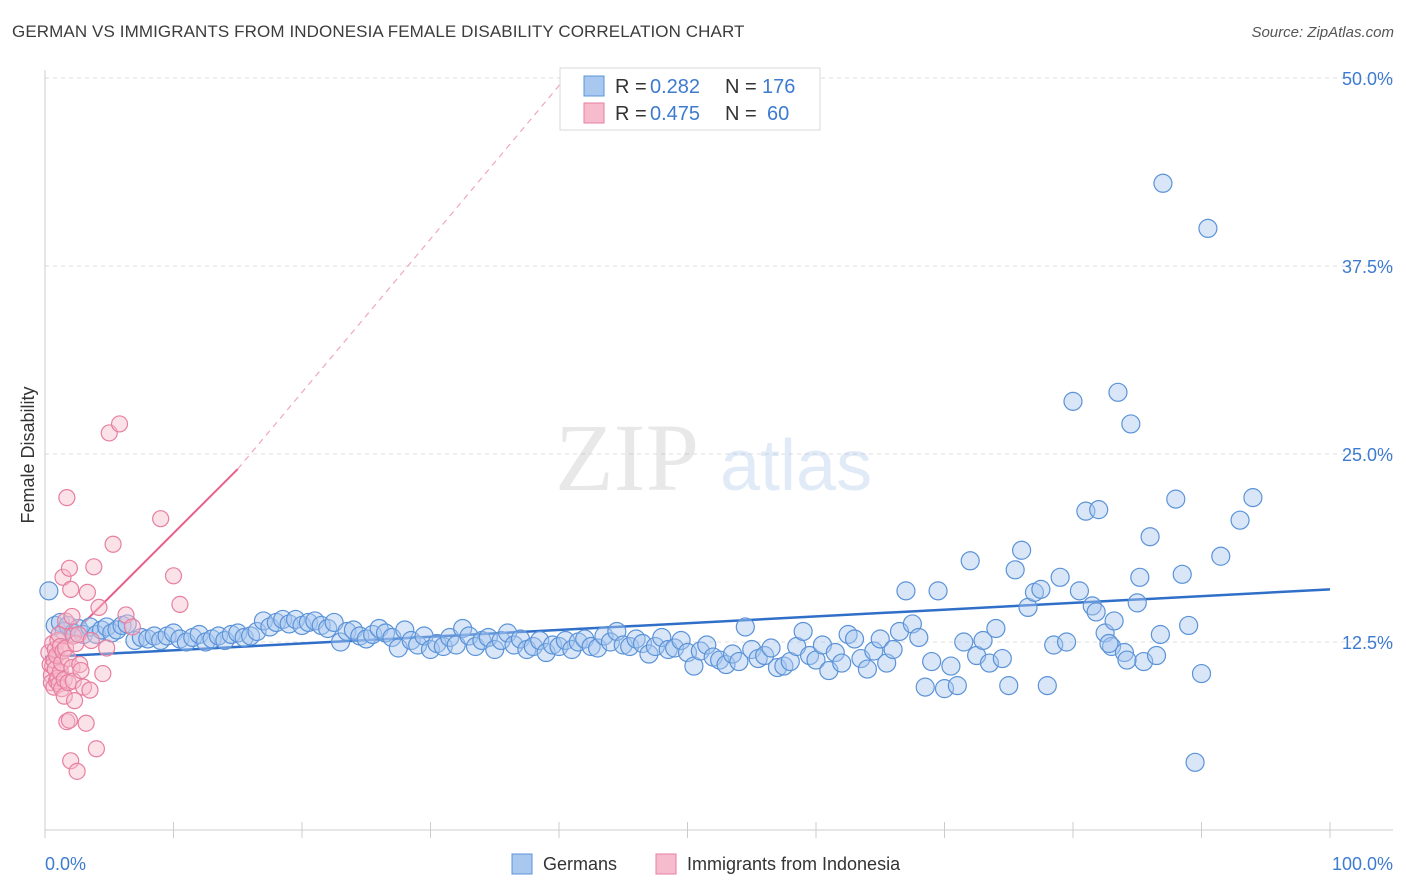 This screenshot has height=892, width=1406. I want to click on y-tick-label: 25.0%, so click(1367, 455).